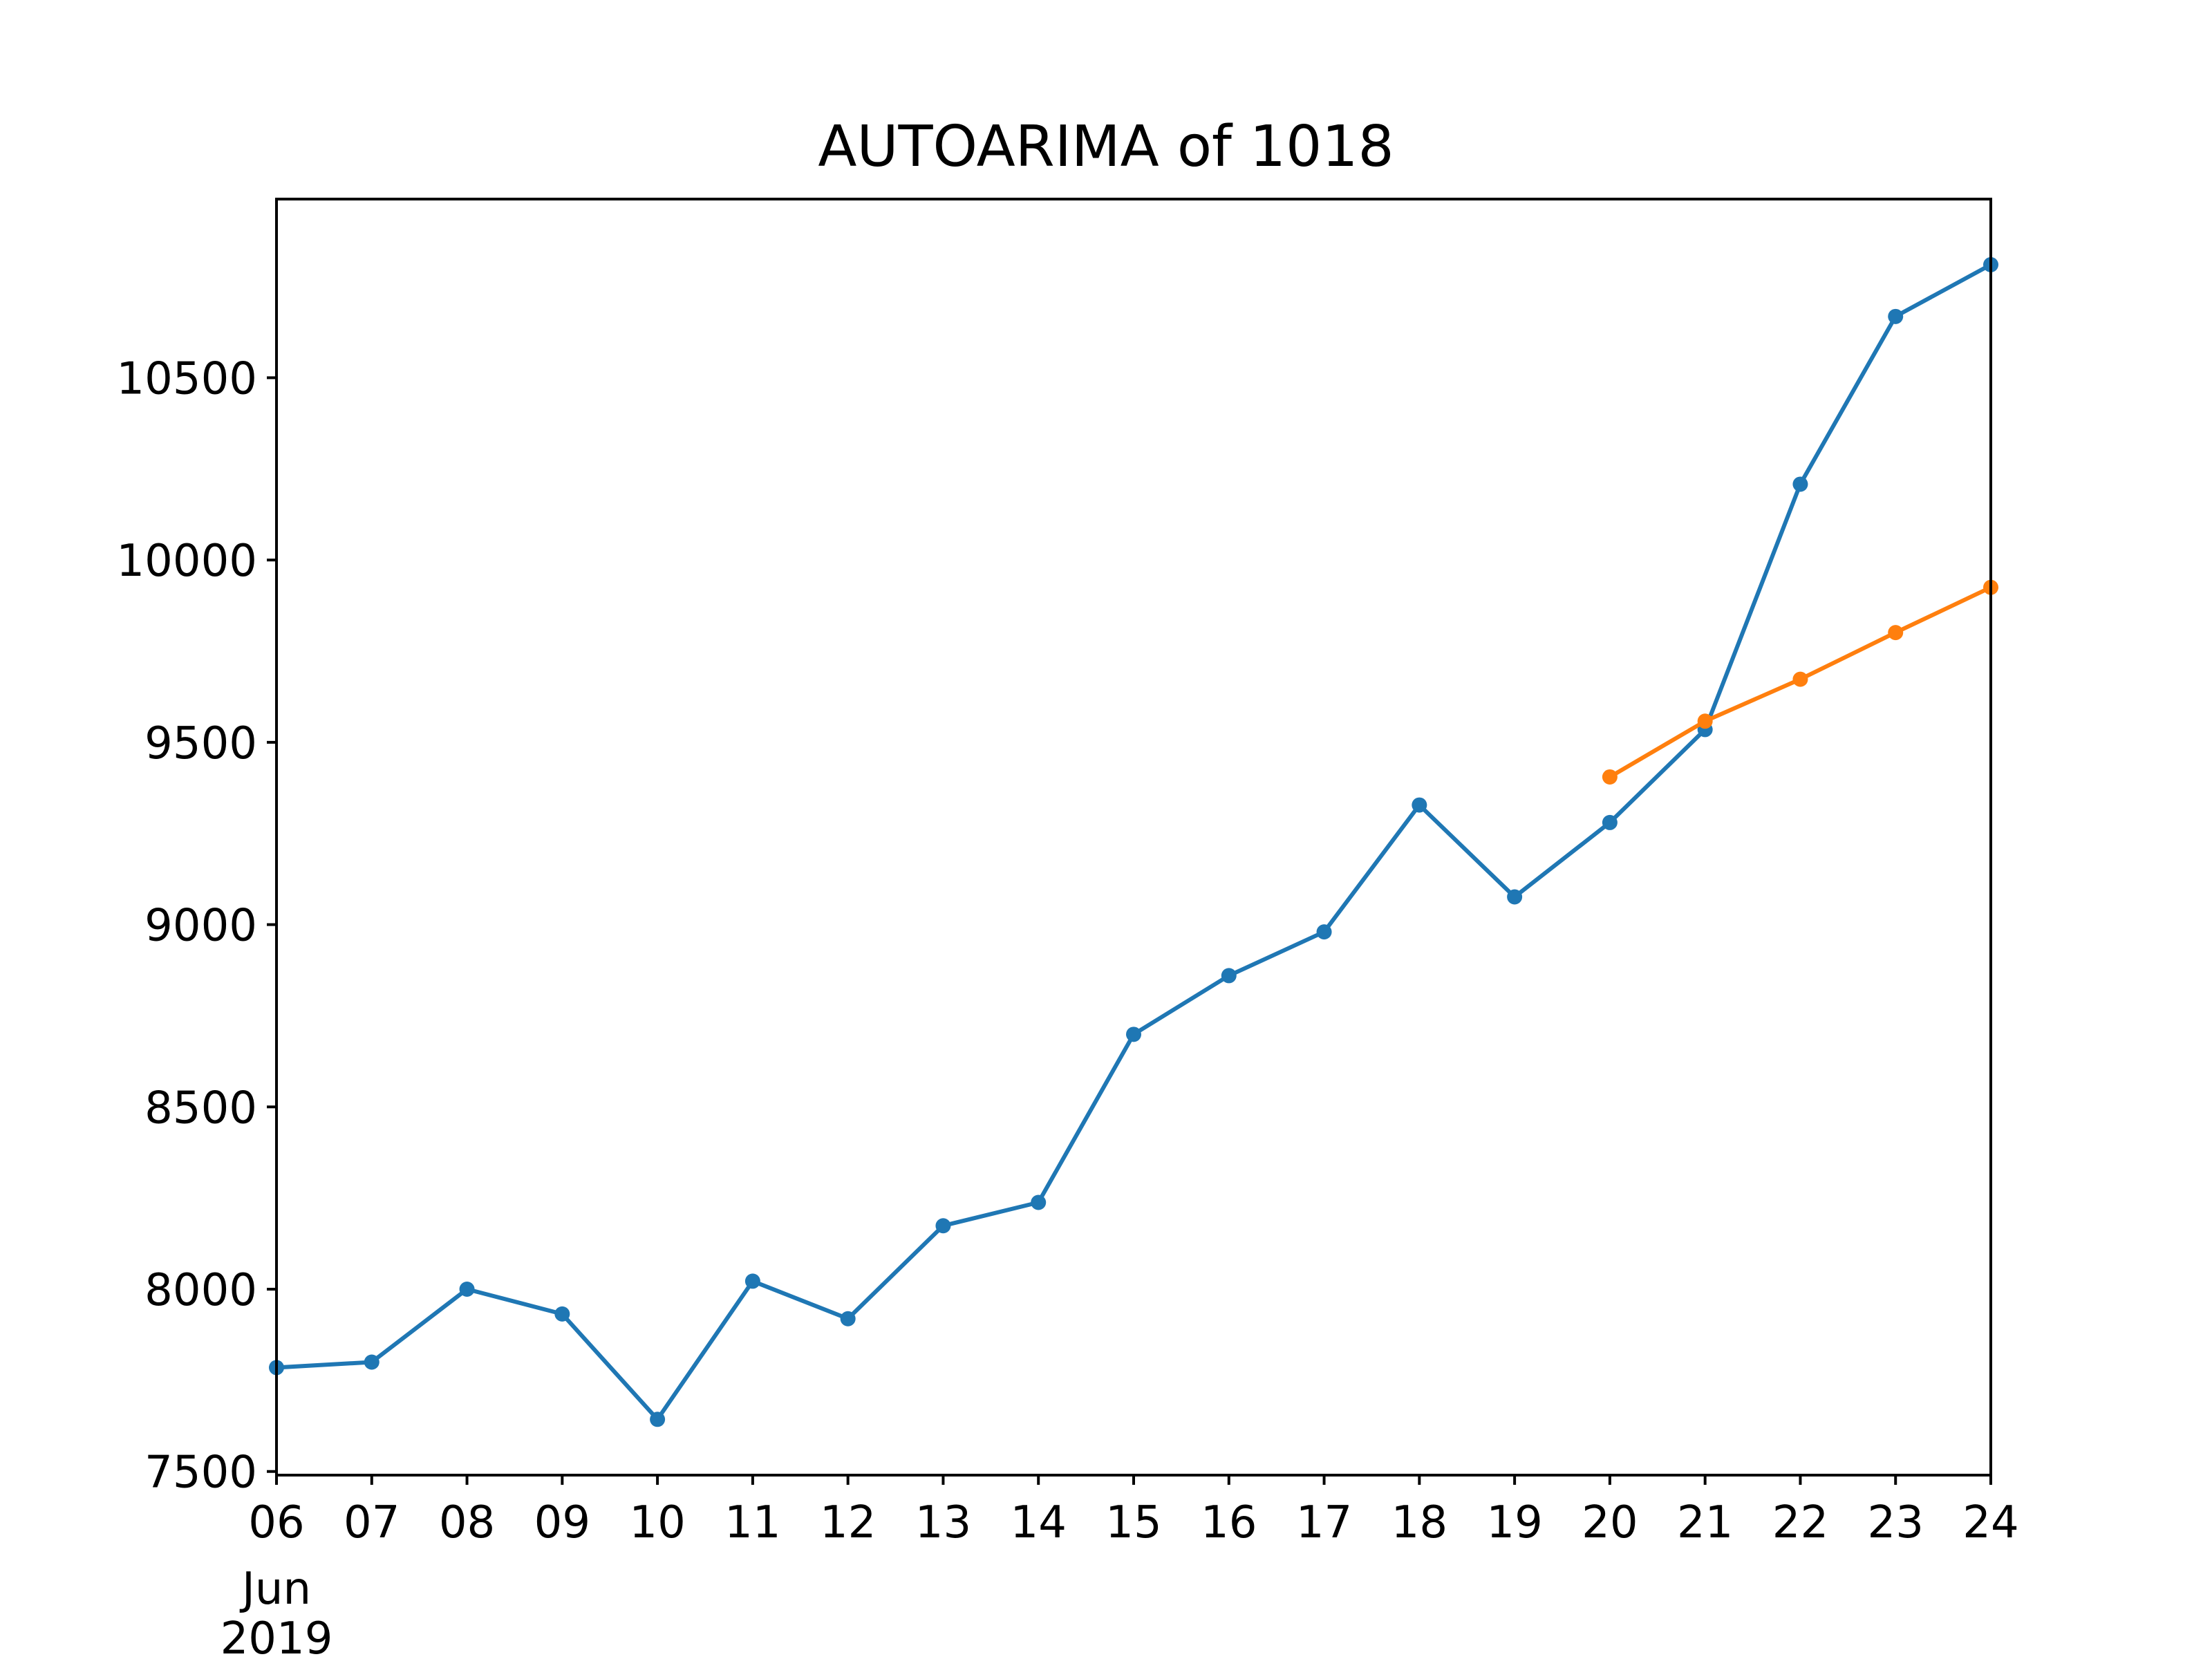 Image resolution: width=2212 pixels, height=1659 pixels. Describe the element at coordinates (1133, 1522) in the screenshot. I see `x-tick-label: 15` at that location.